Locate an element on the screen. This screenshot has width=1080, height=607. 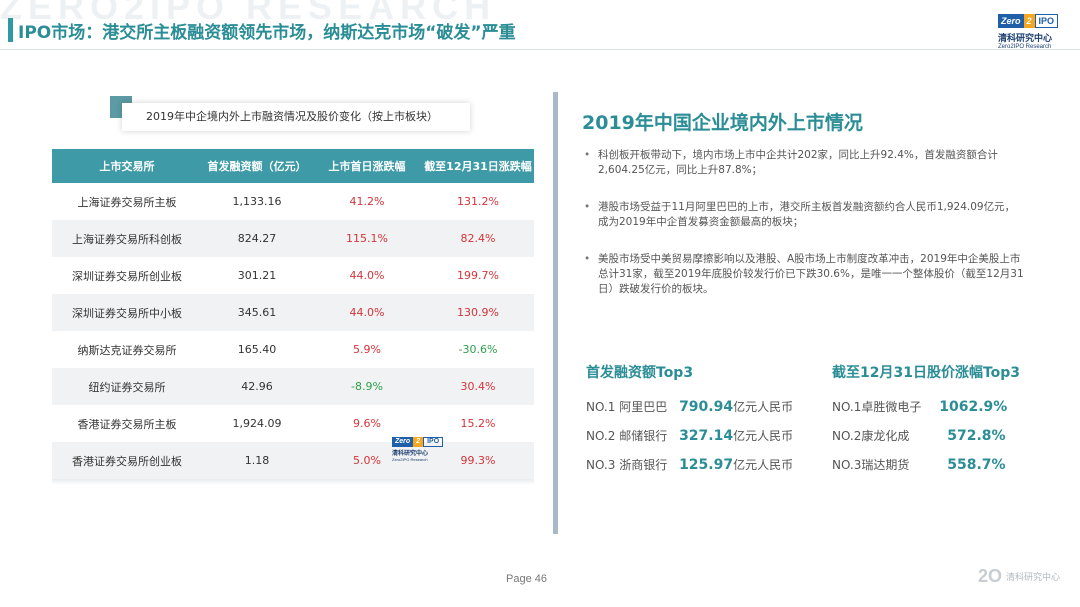
table-caption: 2019年中企境内外上市融资情况及股价变化（按上市板块） is located at coordinates (296, 117).